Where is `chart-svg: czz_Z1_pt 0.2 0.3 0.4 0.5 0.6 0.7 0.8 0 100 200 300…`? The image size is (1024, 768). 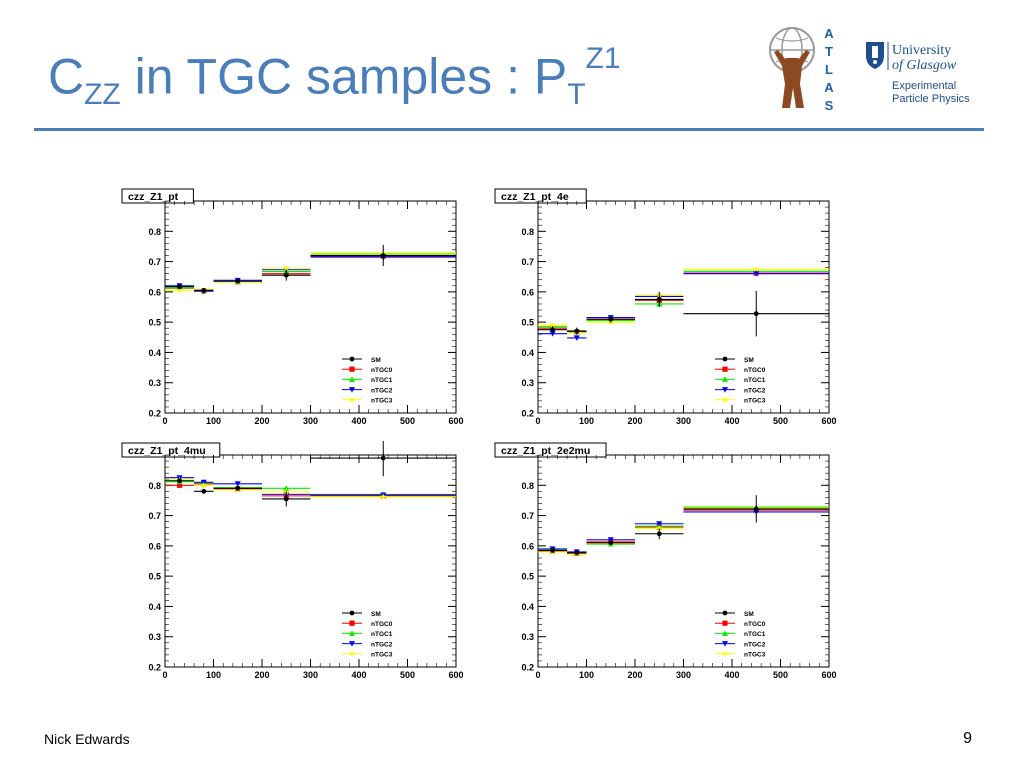
chart-svg: czz_Z1_pt 0.2 0.3 0.4 0.5 0.6 0.7 0.8 0 100 200 300… is located at coordinates (292, 306).